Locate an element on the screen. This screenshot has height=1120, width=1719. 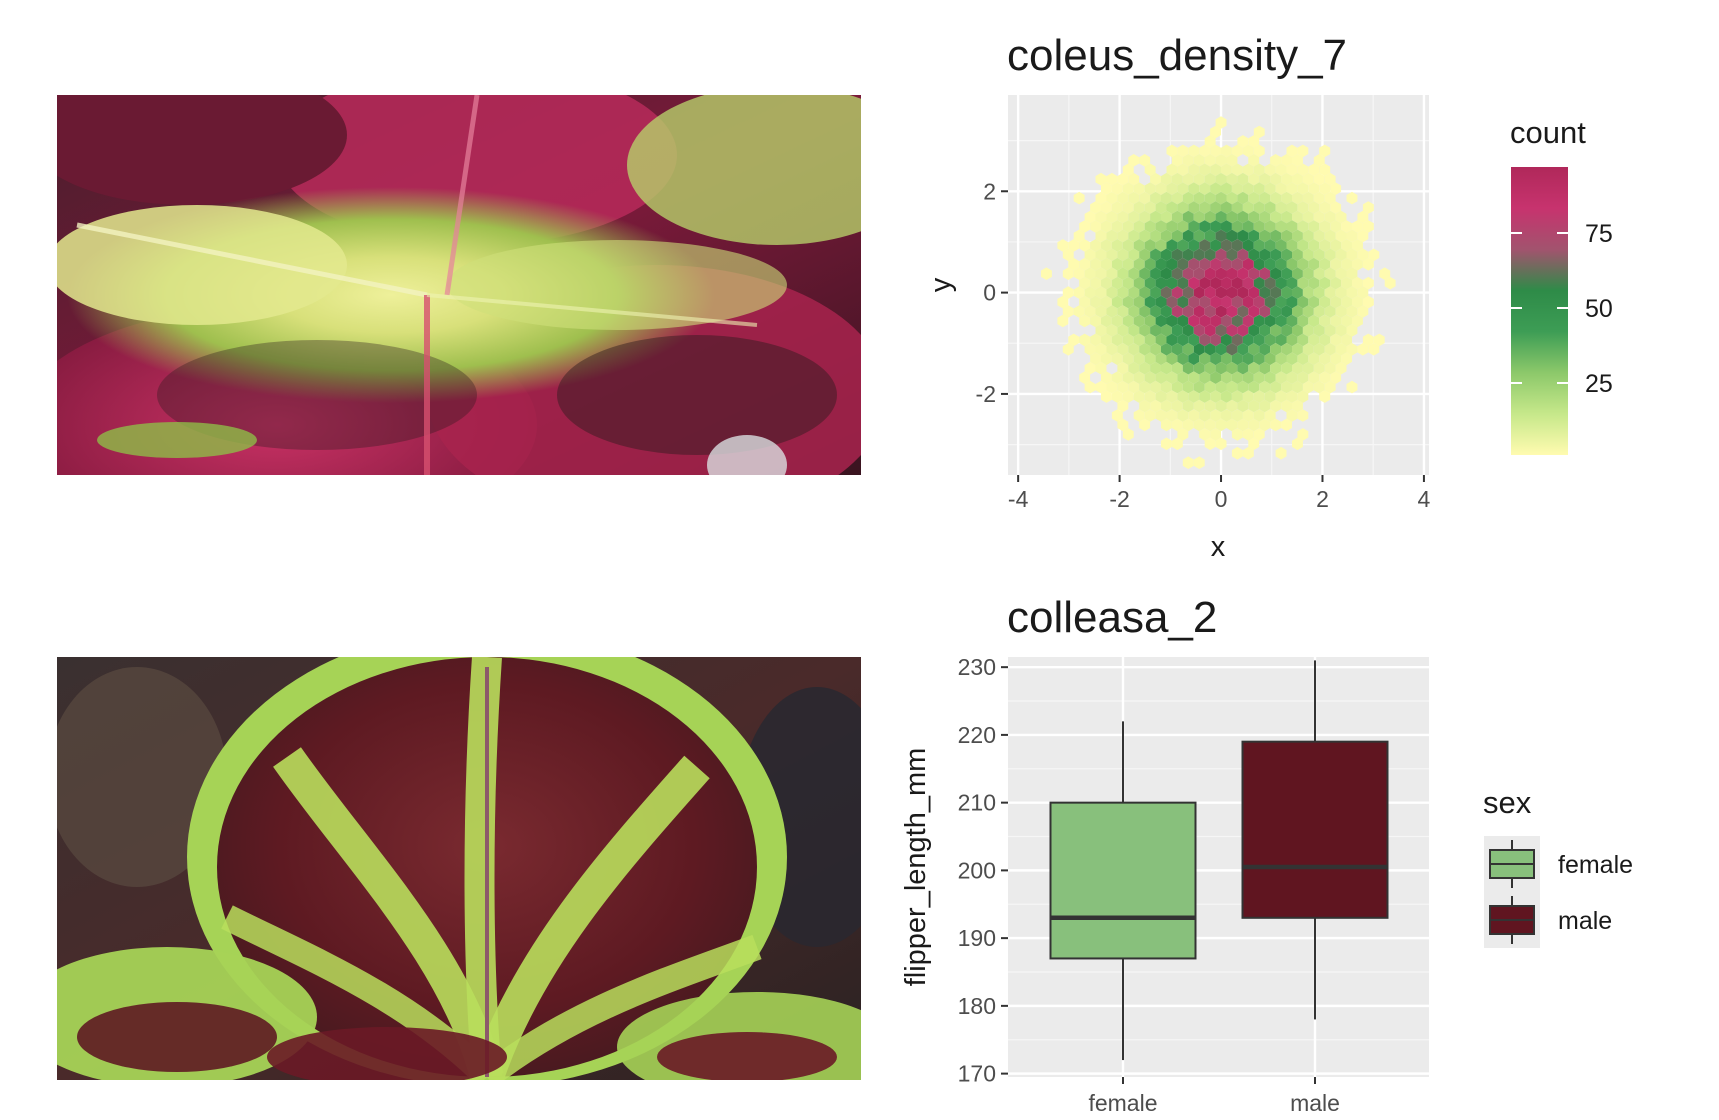
y-tick-label: 0 is located at coordinates (989, 293).